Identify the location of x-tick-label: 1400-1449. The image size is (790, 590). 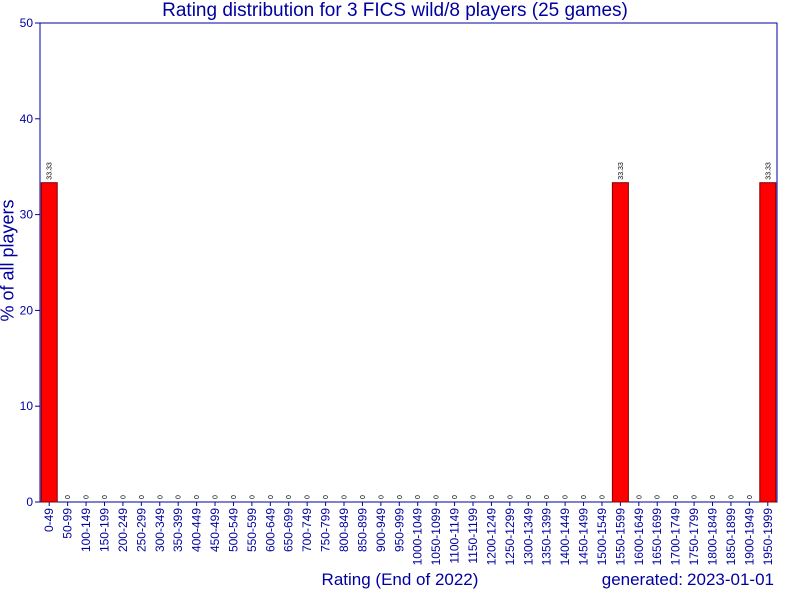
(565, 537).